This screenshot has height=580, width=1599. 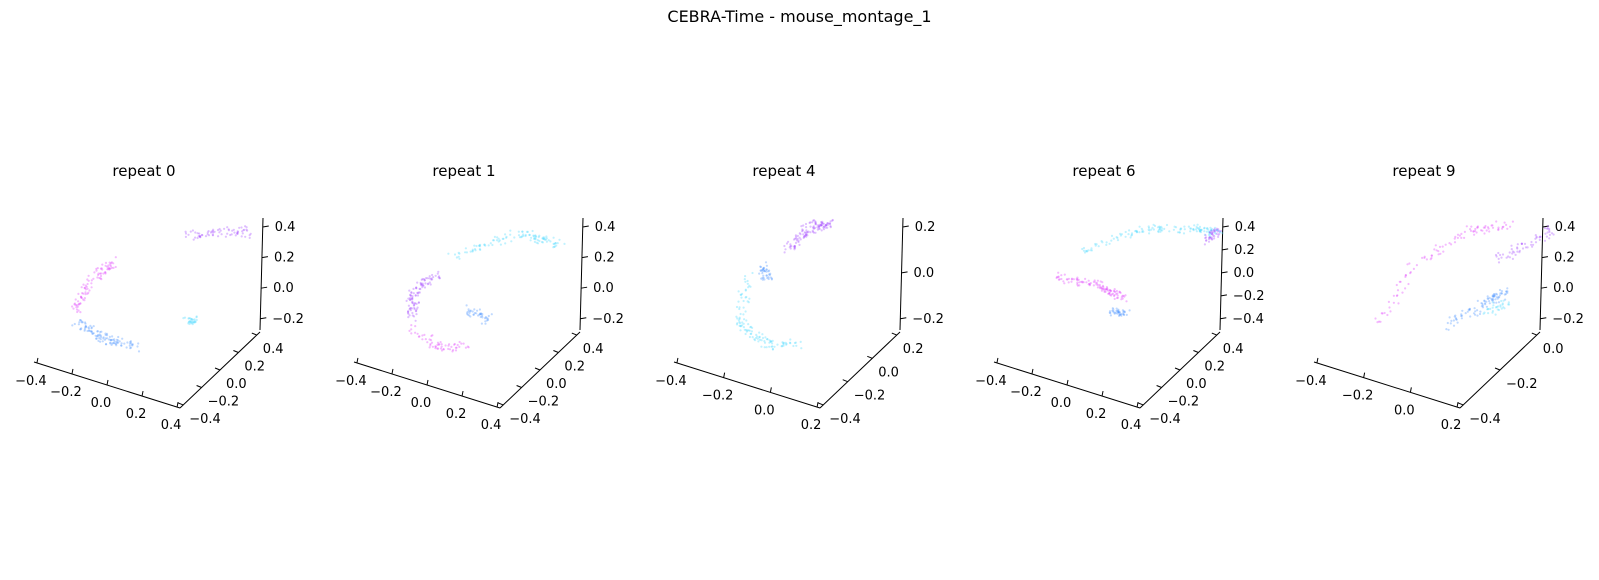 I want to click on x-tick-label: 0.2, so click(x=1451, y=425).